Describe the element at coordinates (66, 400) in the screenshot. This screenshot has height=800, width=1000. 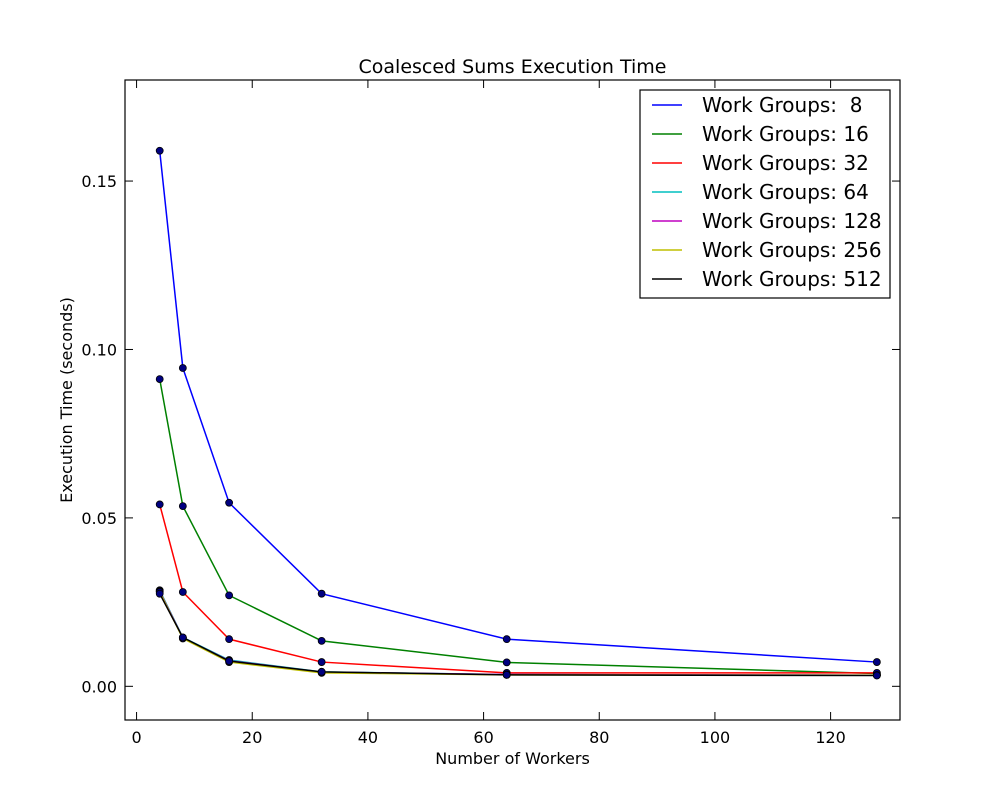
I see `y-axis-label: Execution Time (seconds)` at that location.